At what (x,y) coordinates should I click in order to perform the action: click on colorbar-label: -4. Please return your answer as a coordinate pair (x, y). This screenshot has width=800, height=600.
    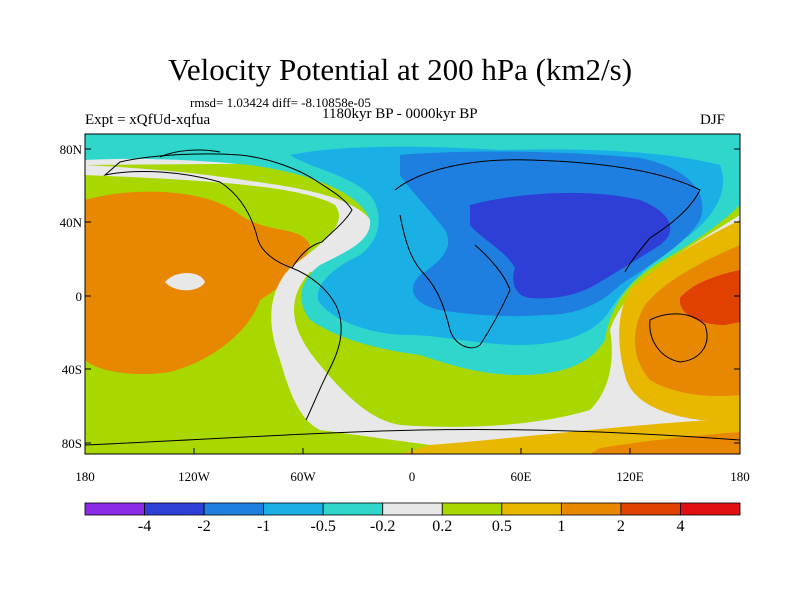
    Looking at the image, I should click on (144, 526).